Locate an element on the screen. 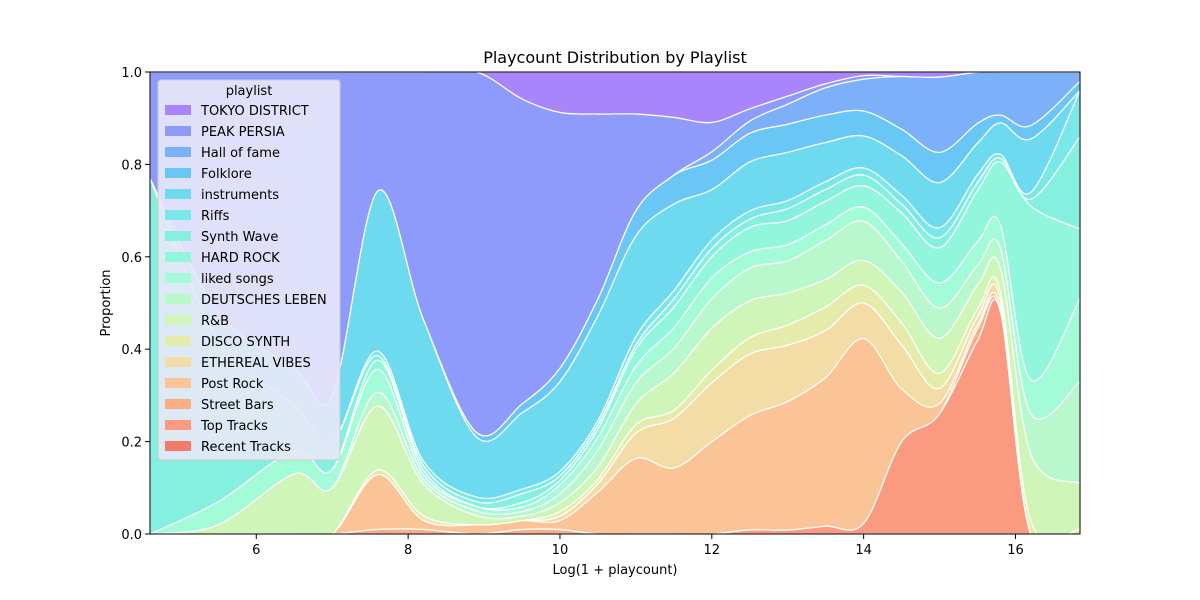  x-axis-label: Log(1 + playcount) is located at coordinates (615, 570).